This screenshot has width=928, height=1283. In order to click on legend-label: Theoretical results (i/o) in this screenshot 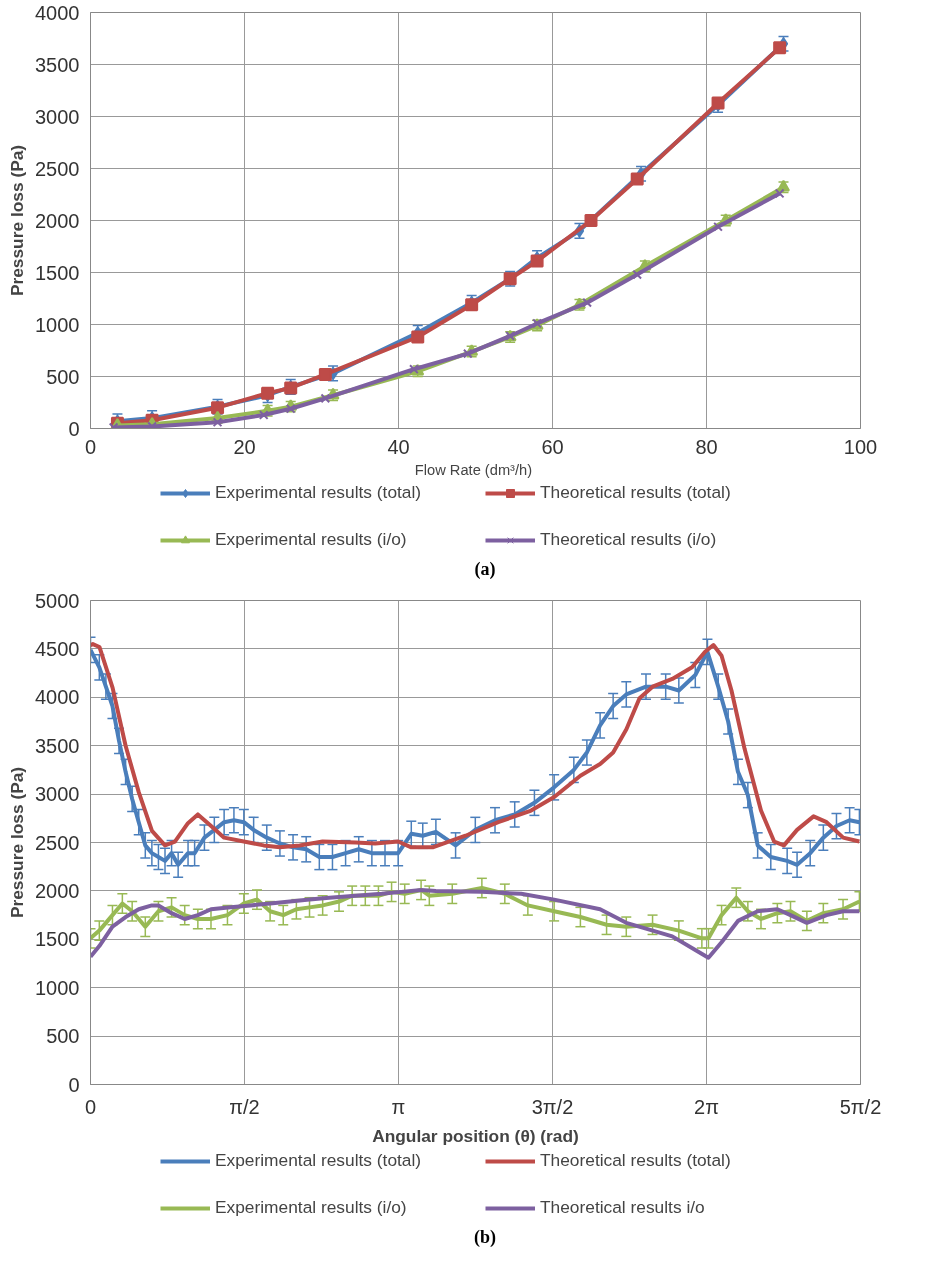, I will do `click(629, 539)`.